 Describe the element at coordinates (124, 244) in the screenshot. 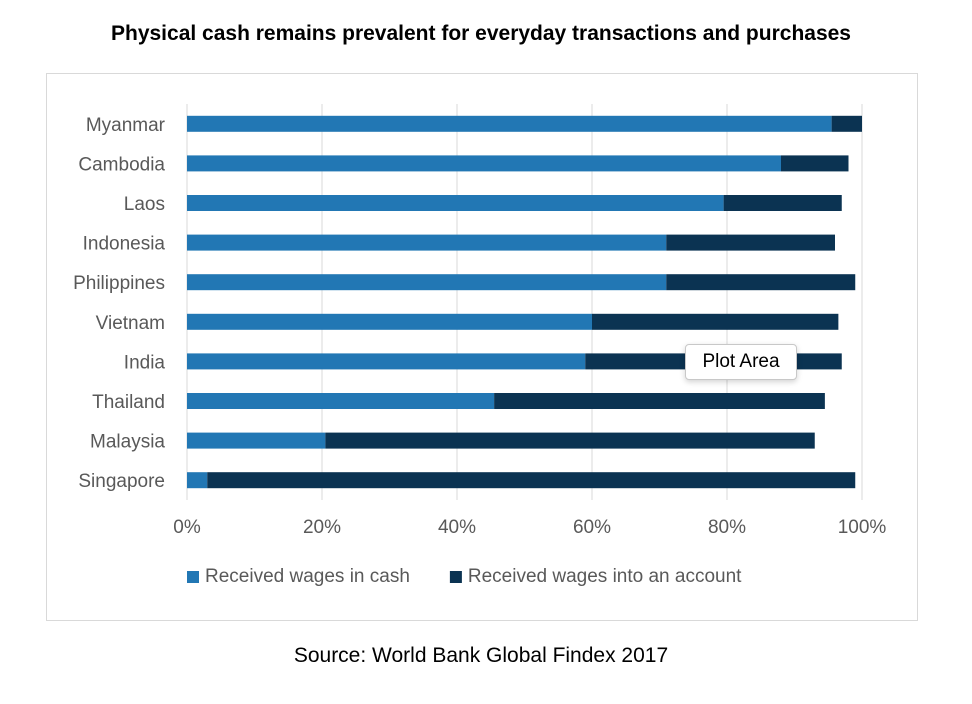

I see `category-label: Indonesia` at that location.